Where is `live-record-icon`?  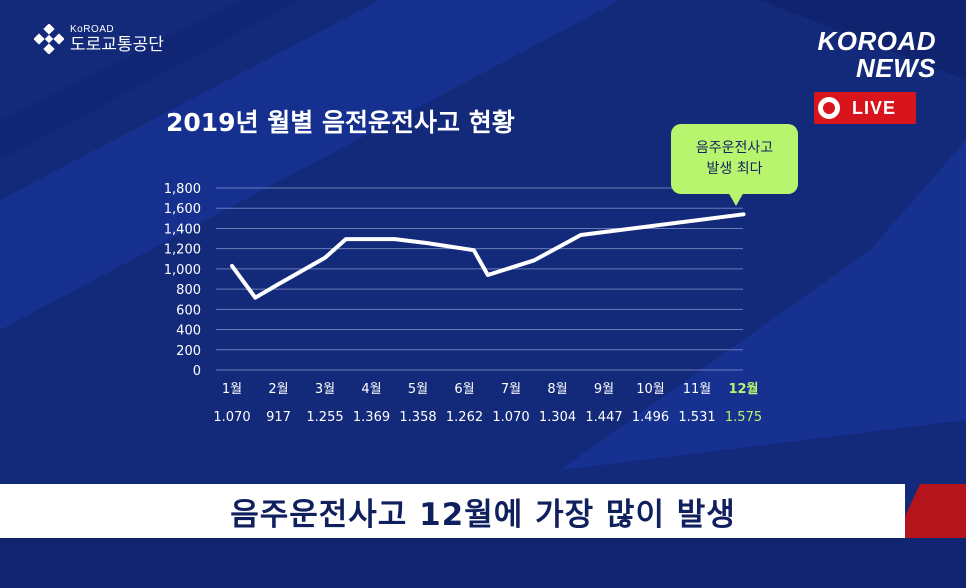
live-record-icon is located at coordinates (829, 108).